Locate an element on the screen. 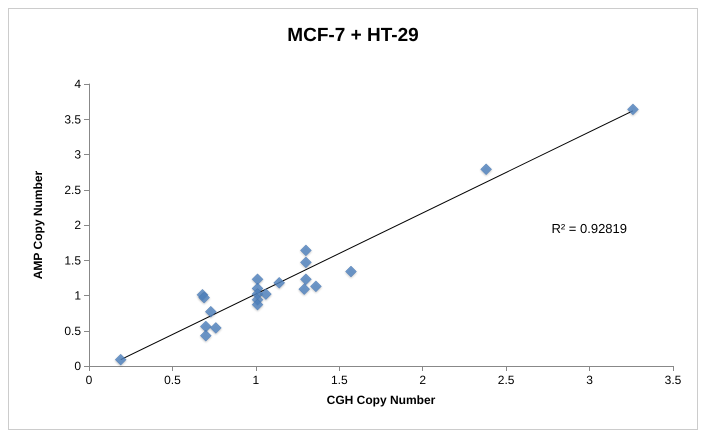 The image size is (704, 436). x-tick-label: 0 is located at coordinates (89, 380).